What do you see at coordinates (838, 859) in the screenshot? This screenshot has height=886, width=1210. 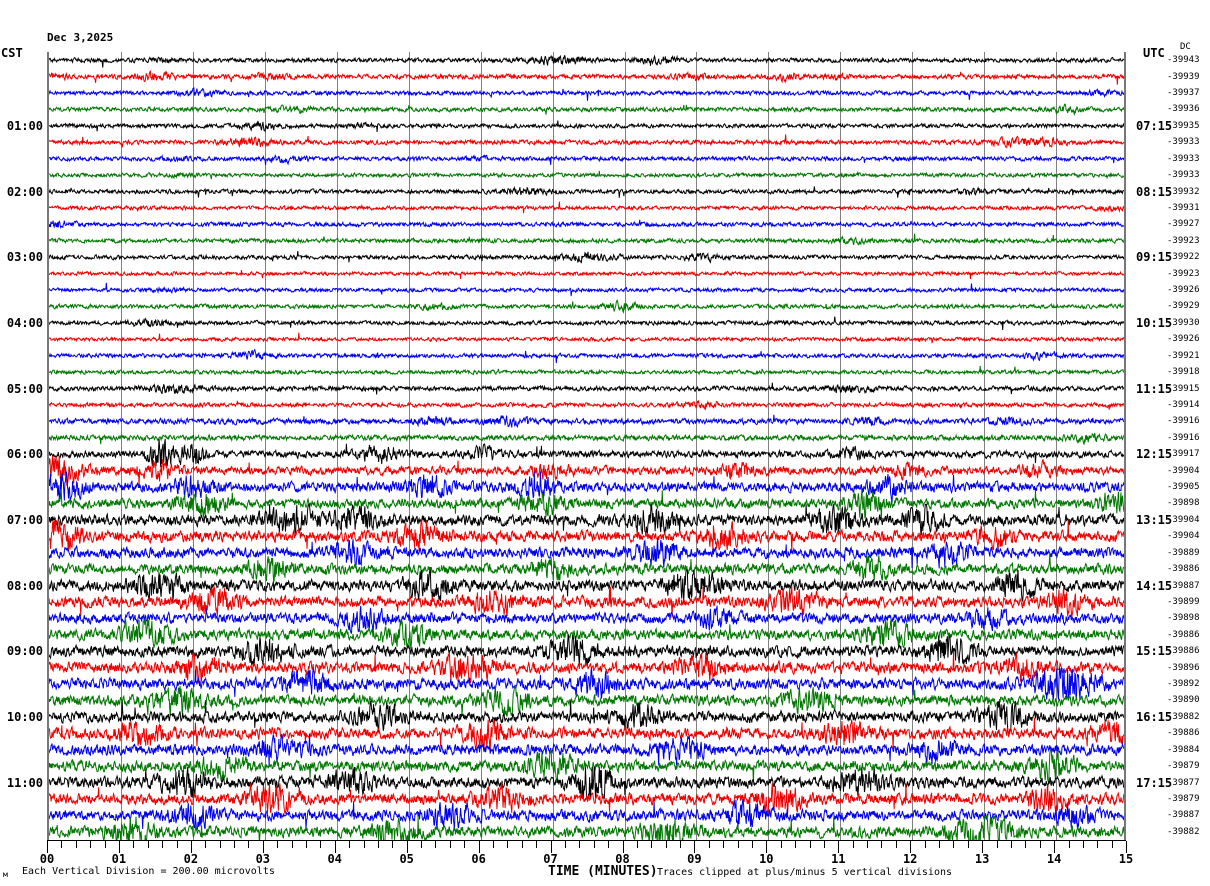 I see `x-tick-label-11: 11` at bounding box center [838, 859].